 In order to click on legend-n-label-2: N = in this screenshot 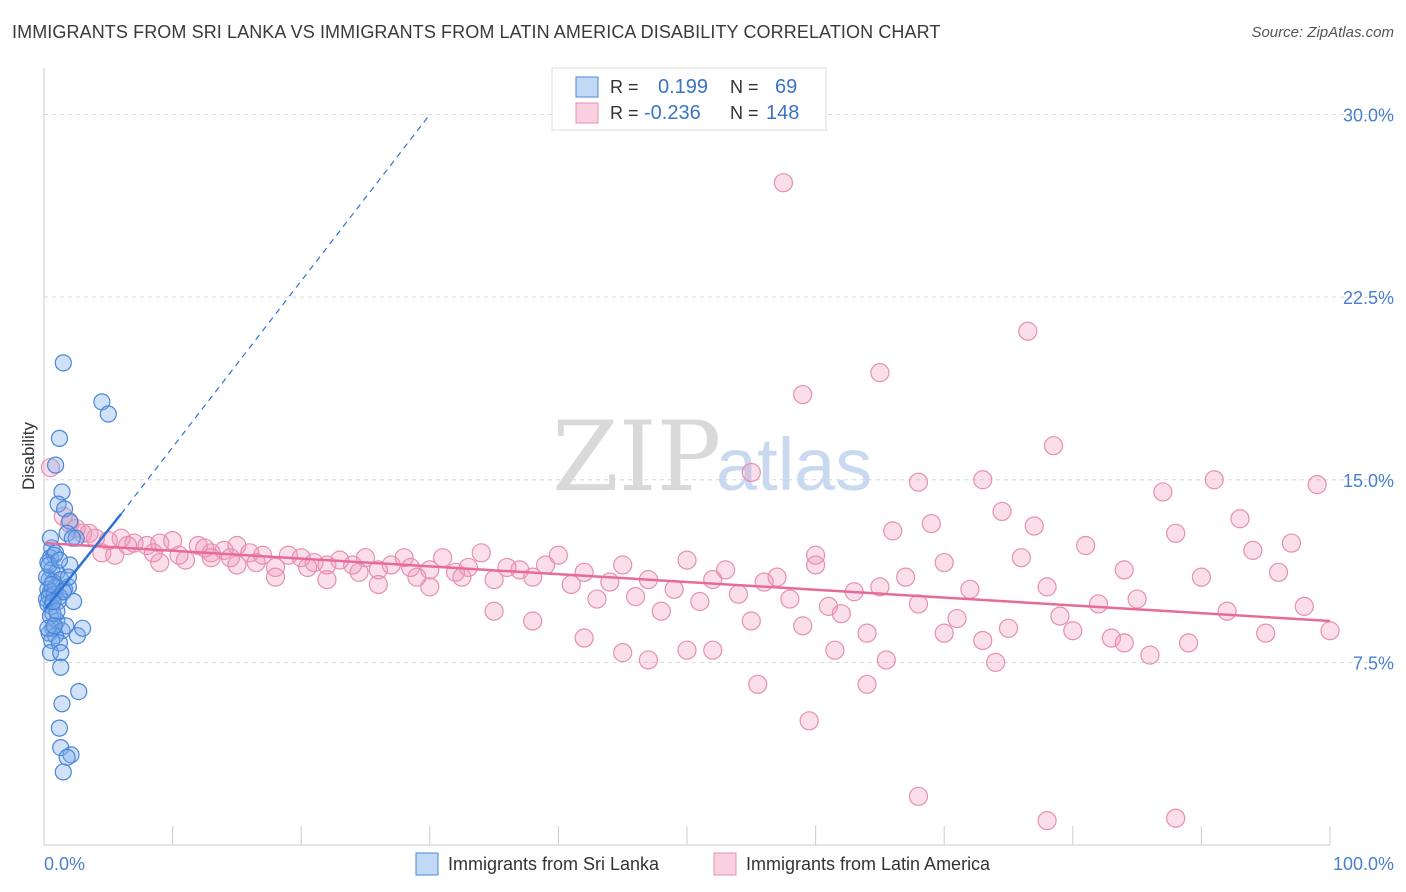, I will do `click(744, 113)`.